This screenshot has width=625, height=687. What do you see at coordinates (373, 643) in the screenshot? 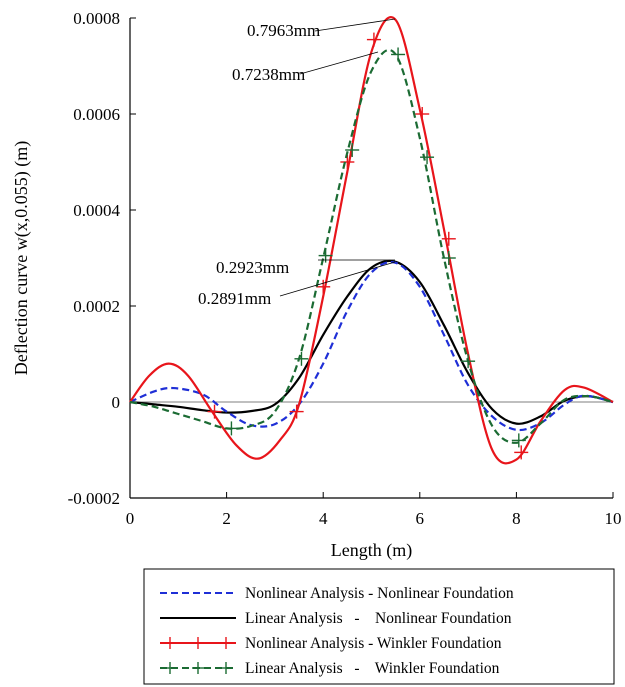
I see `legend-label: Nonlinear Analysis - Winkler Foundation` at bounding box center [373, 643].